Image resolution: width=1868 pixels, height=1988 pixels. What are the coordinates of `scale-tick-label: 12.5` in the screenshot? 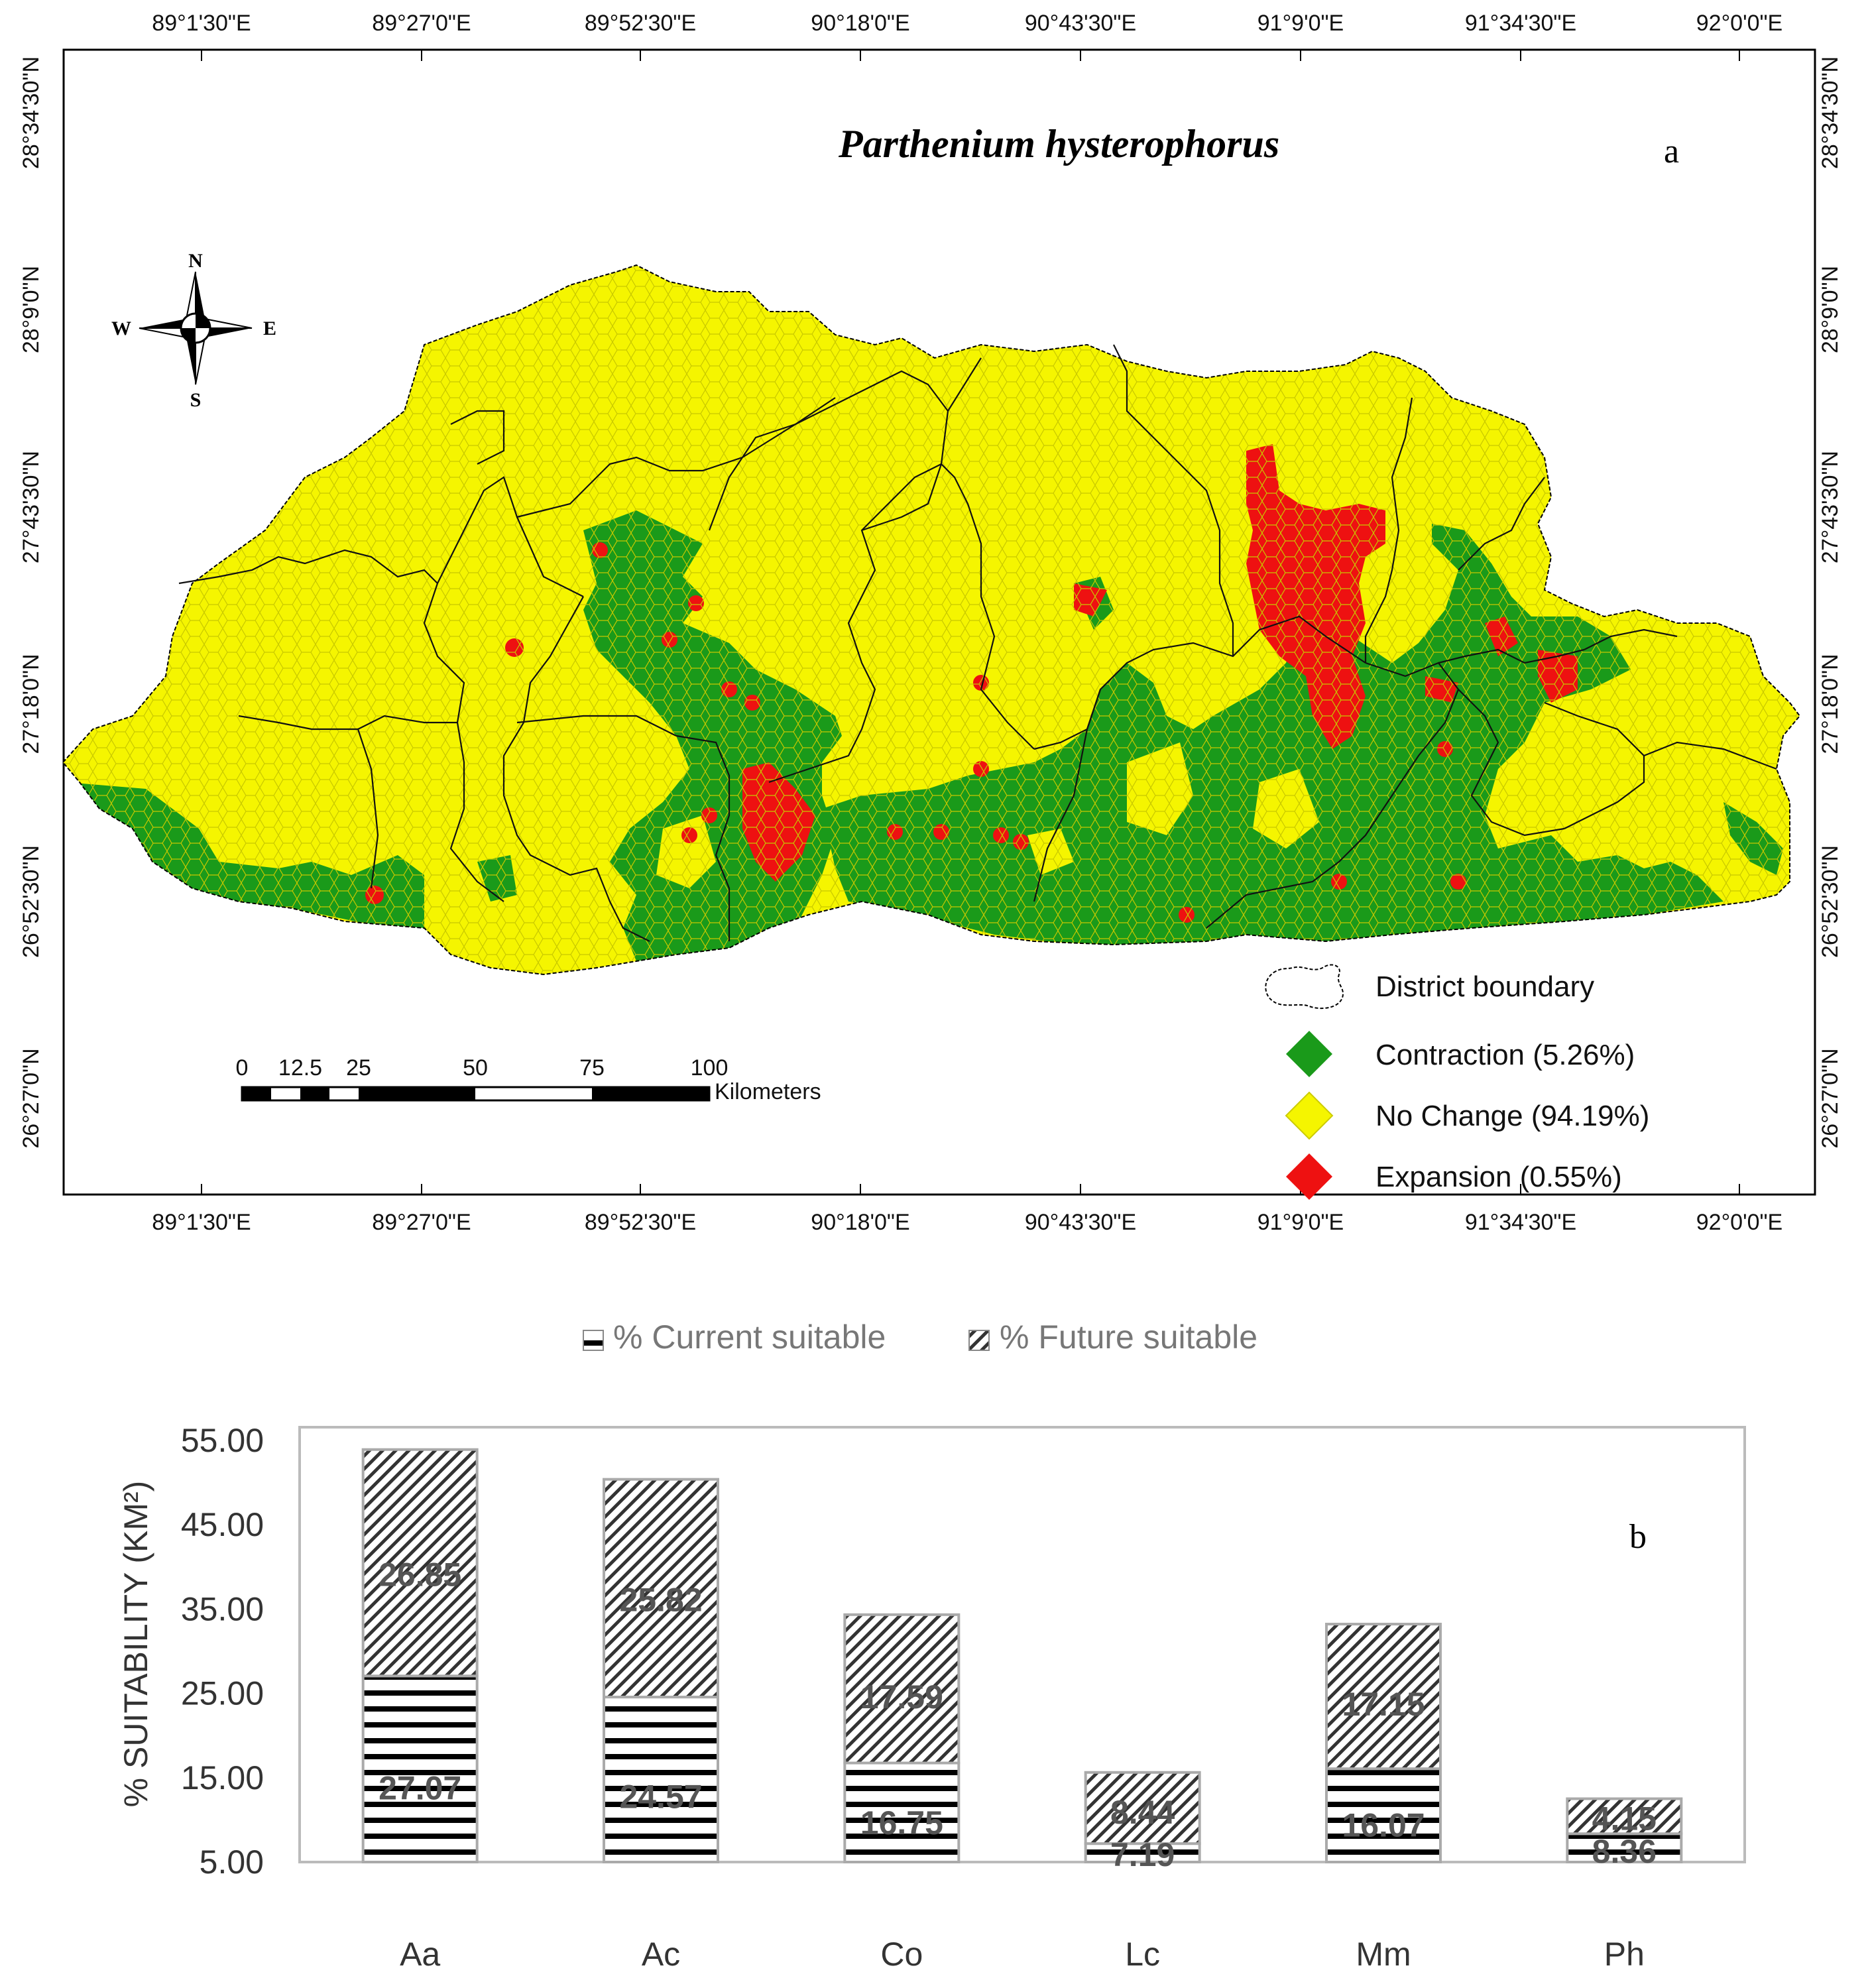 It's located at (300, 1068).